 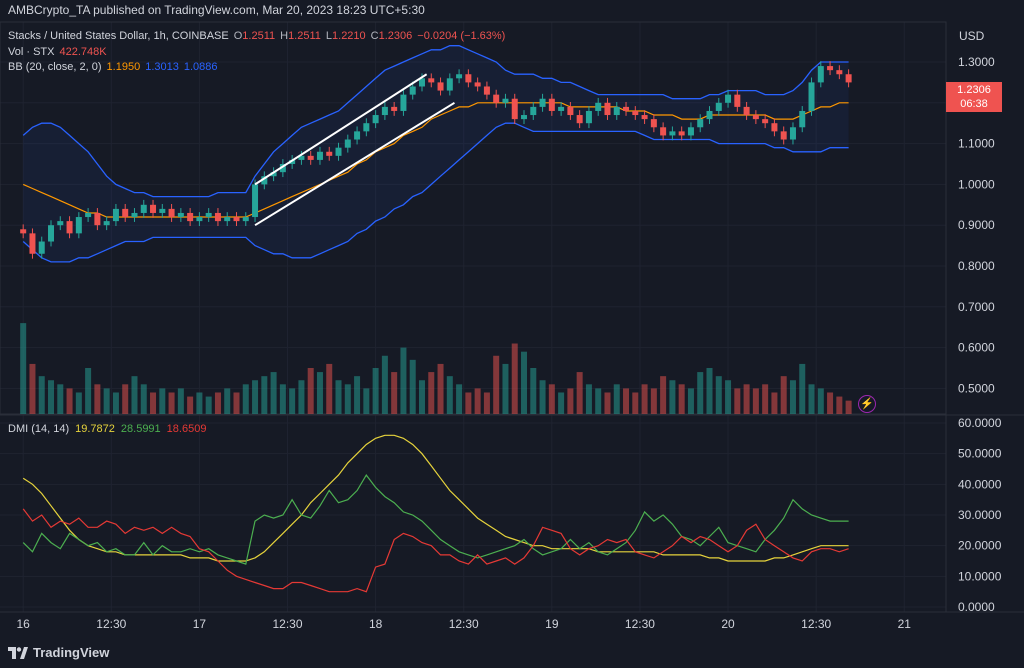 I want to click on price-tick-label: 0.8000, so click(x=976, y=266).